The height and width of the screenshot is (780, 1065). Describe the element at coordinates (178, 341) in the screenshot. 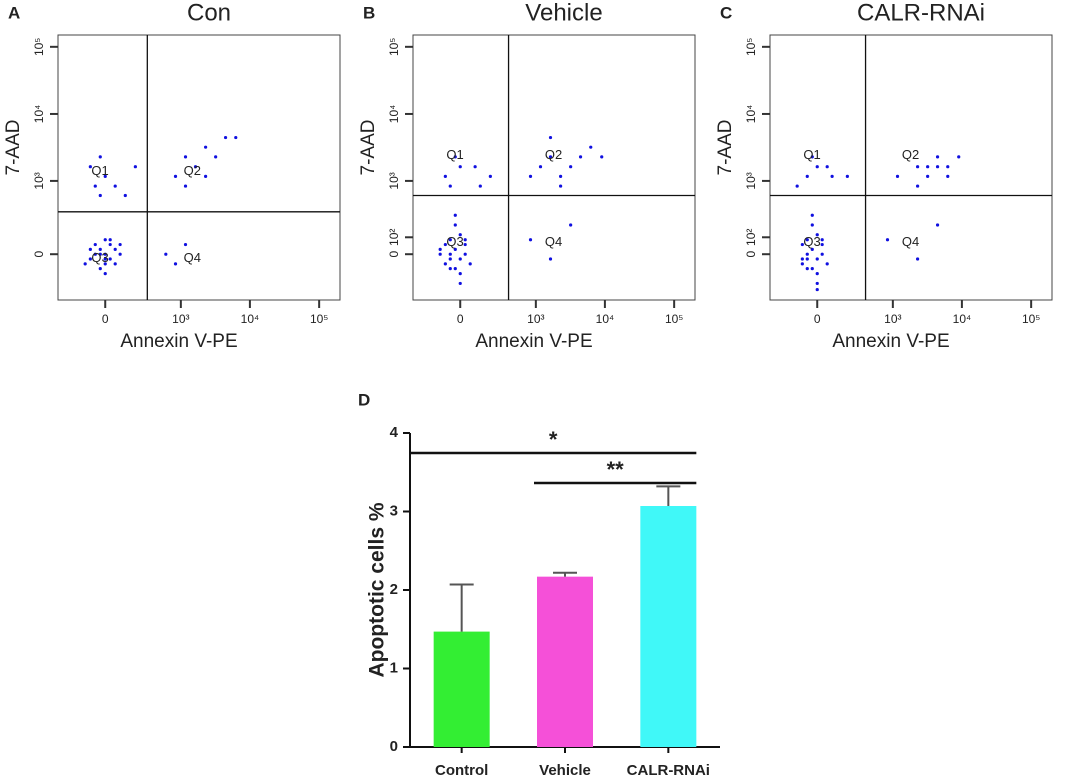

I see `x-axis-label: Annexin V-PE` at that location.